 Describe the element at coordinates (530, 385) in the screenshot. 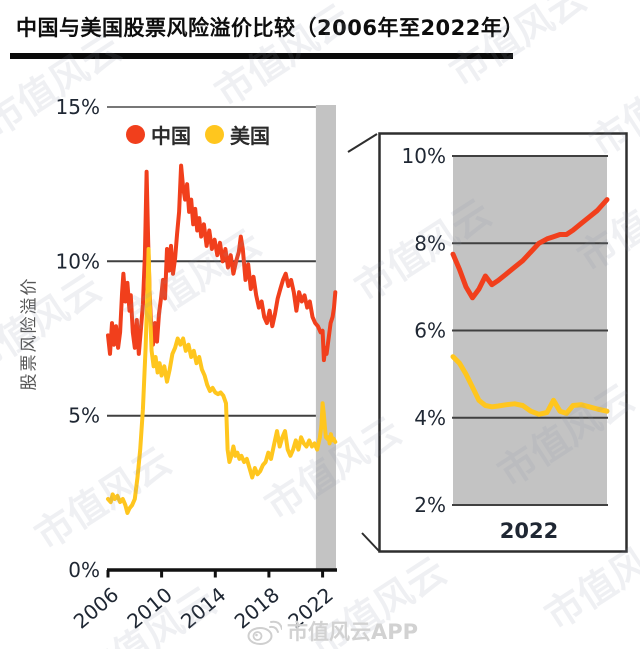

I see `inset-usa-series-line` at that location.